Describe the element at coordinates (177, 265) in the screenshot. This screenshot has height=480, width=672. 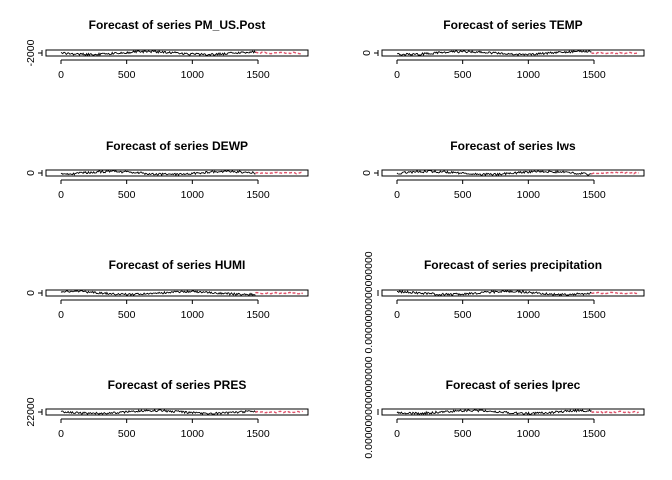
I see `panel-title: Forecast of series HUMI` at that location.